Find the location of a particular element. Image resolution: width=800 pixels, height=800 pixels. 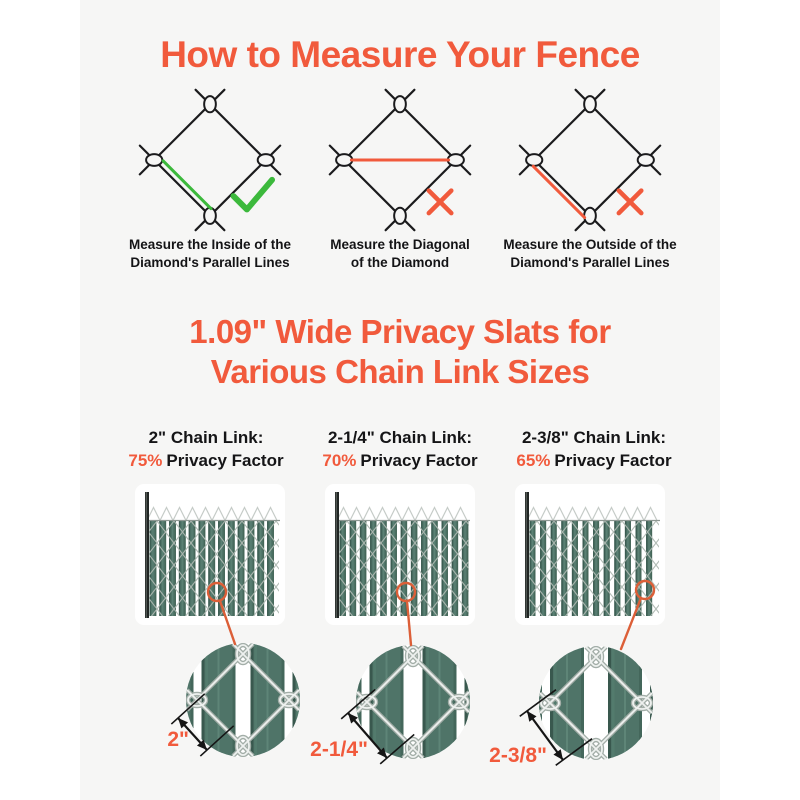

fence-card-2-1-4in is located at coordinates (400, 554).